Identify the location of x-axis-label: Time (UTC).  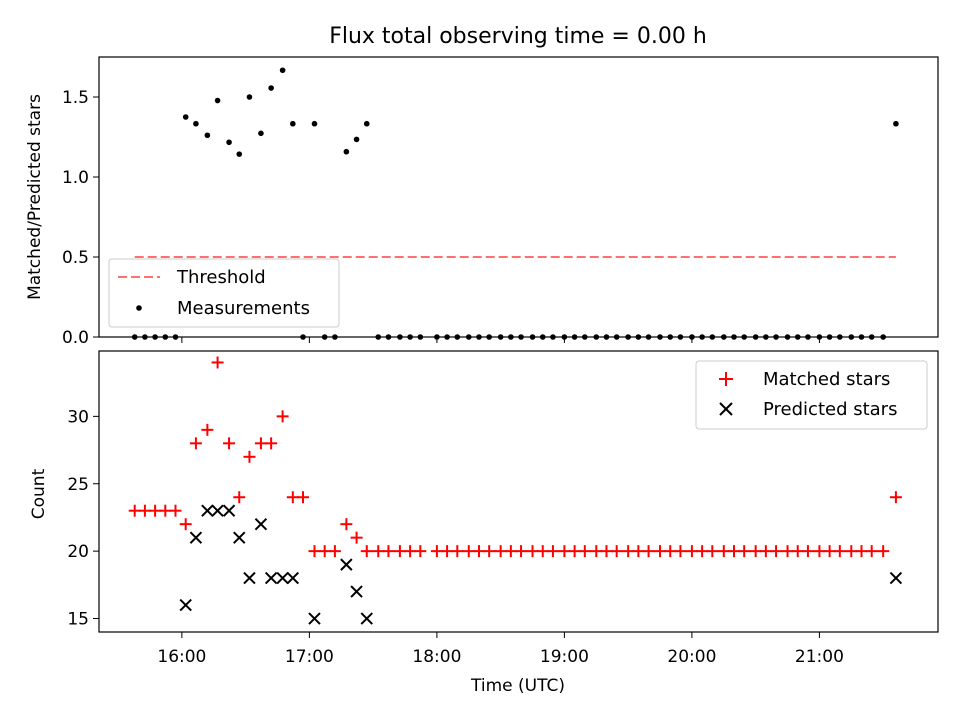
(517, 686).